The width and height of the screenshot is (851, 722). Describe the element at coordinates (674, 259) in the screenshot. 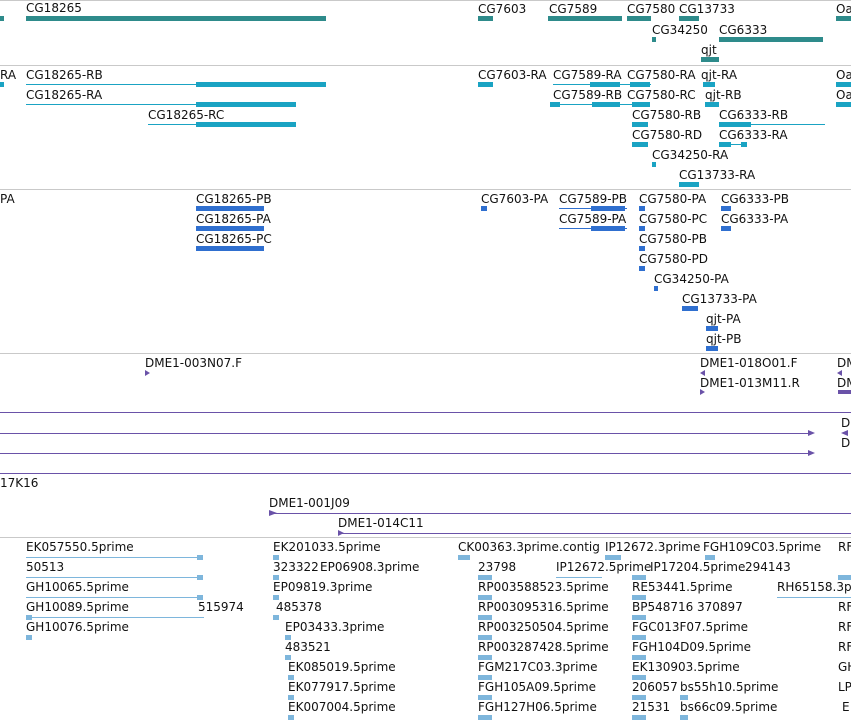

I see `protein-label: CG7580-PD` at that location.